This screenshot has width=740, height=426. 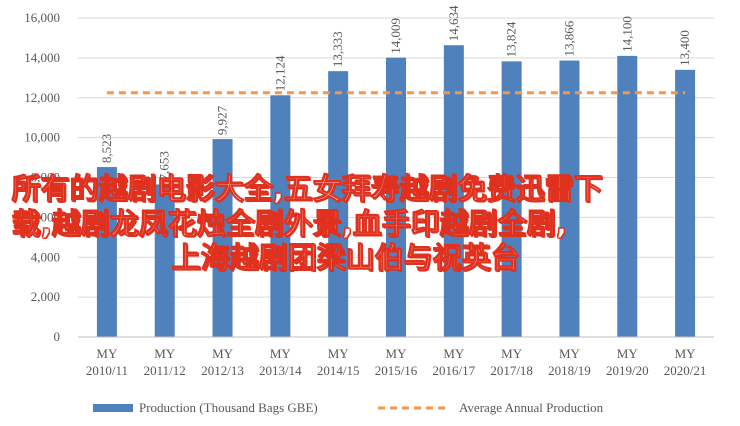 I want to click on value-label: 14,009, so click(x=395, y=36).